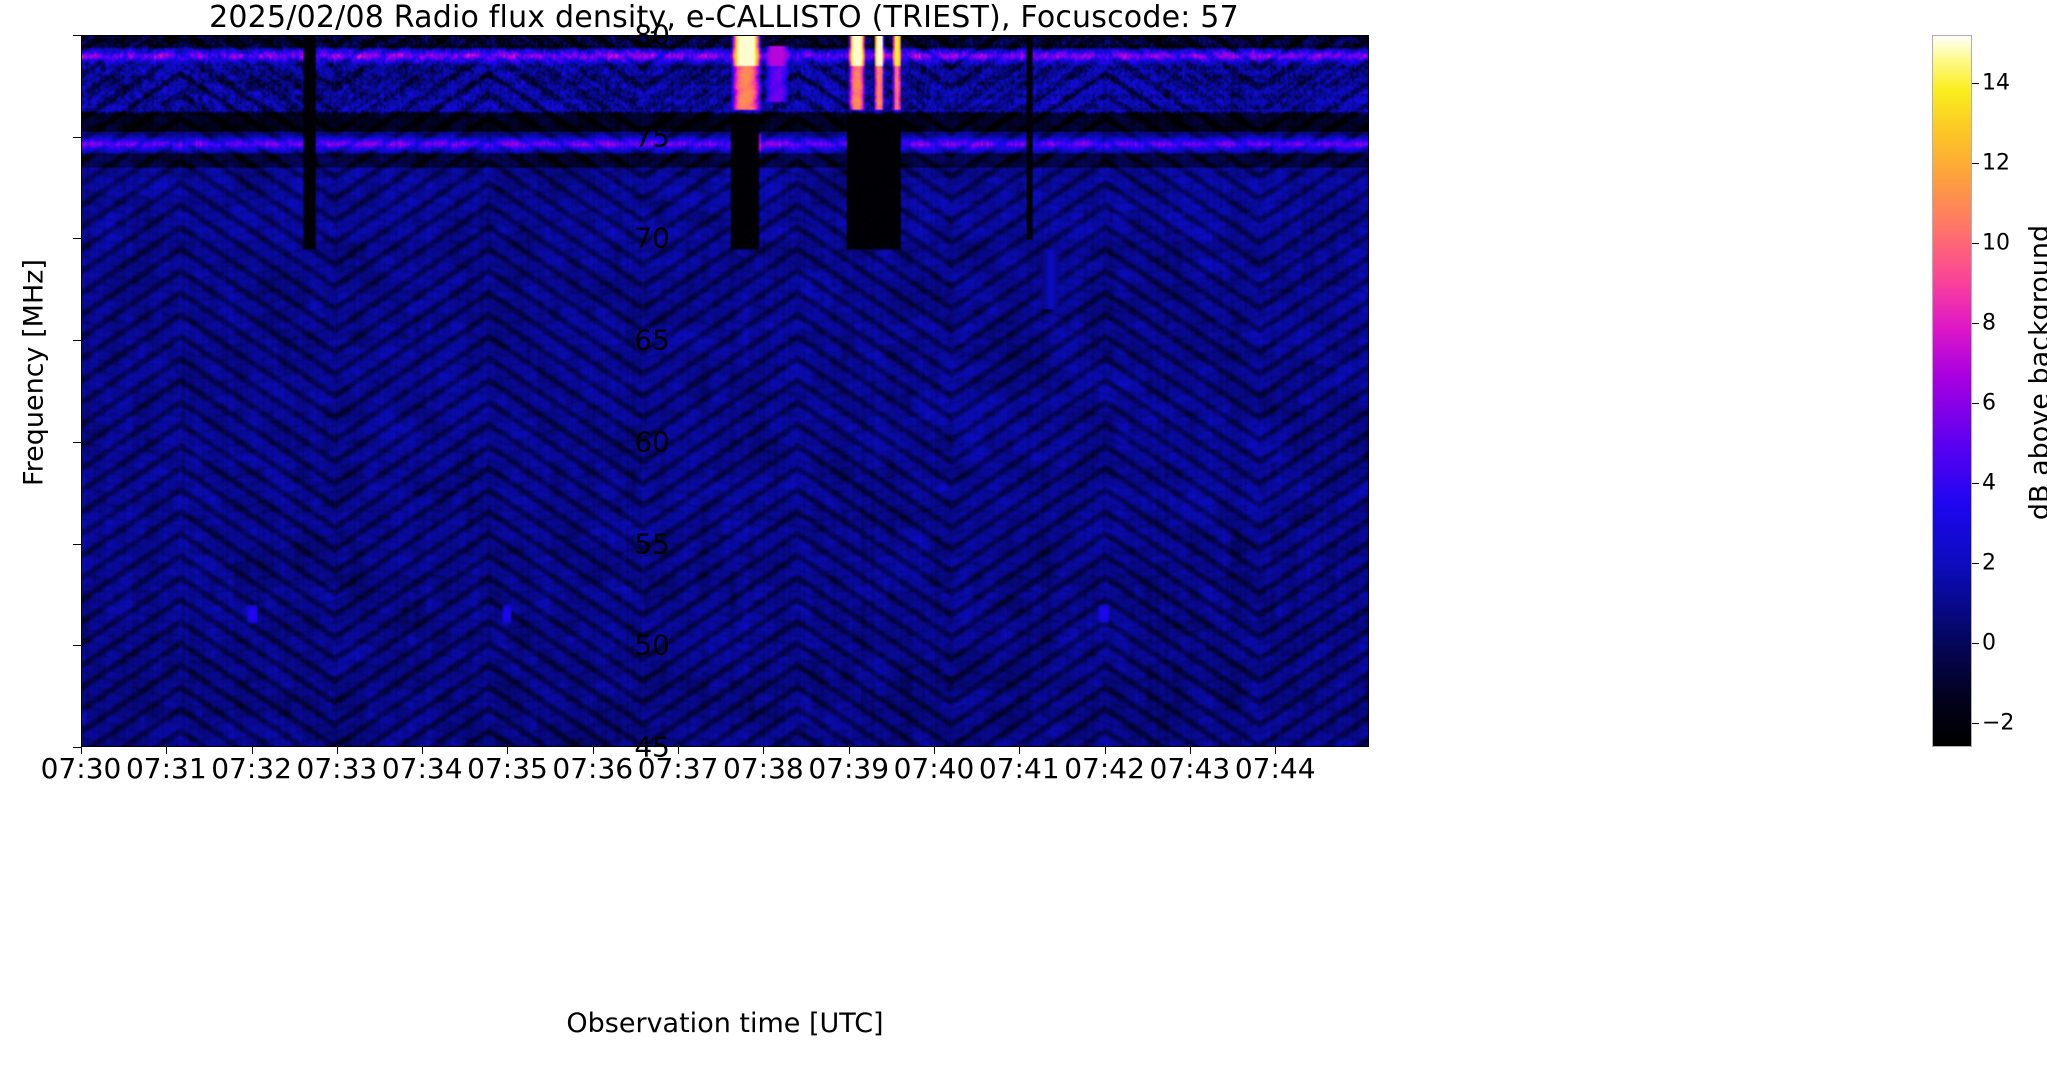 This screenshot has height=1067, width=2047. What do you see at coordinates (678, 768) in the screenshot?
I see `x-tick-label: 07:37` at bounding box center [678, 768].